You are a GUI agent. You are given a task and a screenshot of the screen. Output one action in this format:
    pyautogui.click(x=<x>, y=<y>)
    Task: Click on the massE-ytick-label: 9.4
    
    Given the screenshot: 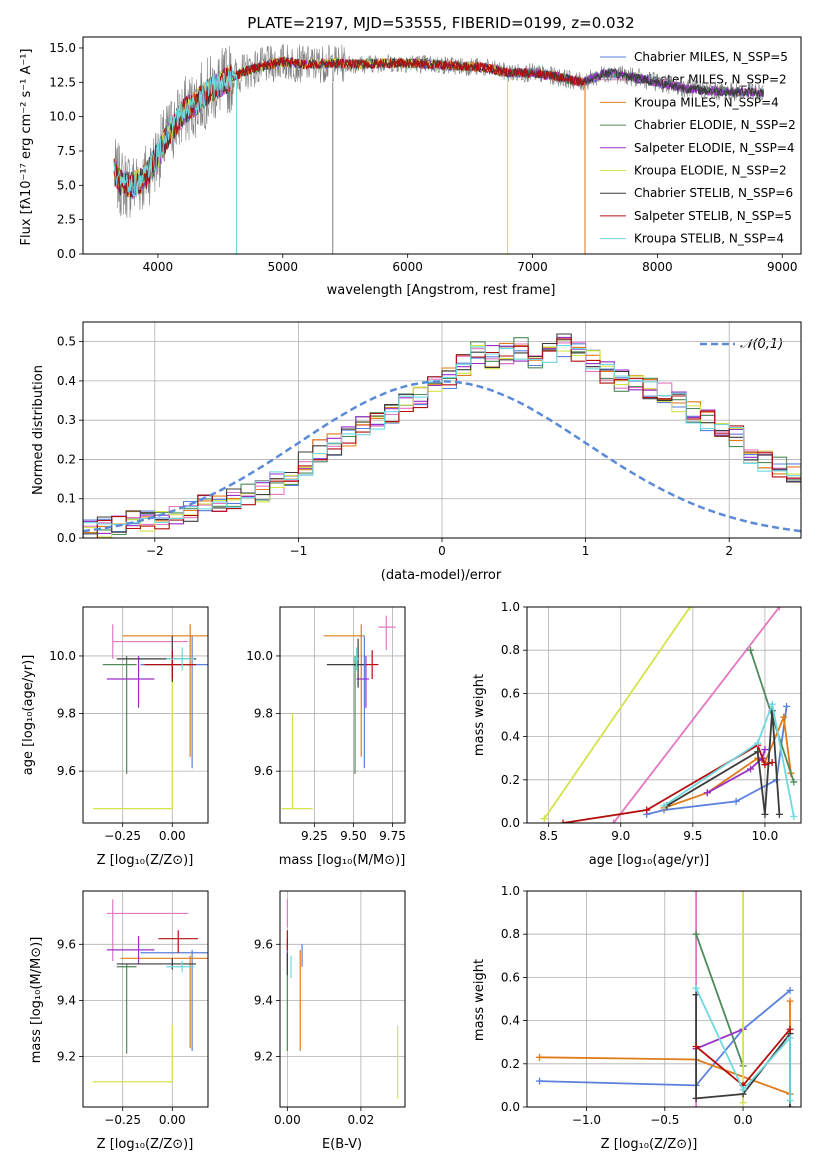 What is the action you would take?
    pyautogui.click(x=263, y=1000)
    